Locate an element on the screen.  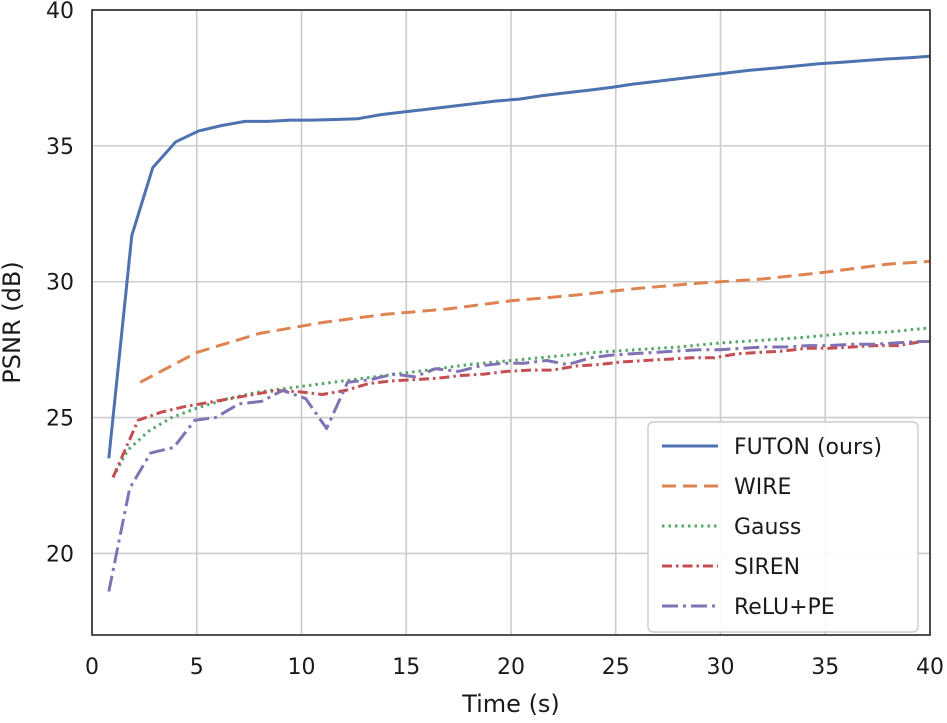
series-line-wire is located at coordinates (535, 321).